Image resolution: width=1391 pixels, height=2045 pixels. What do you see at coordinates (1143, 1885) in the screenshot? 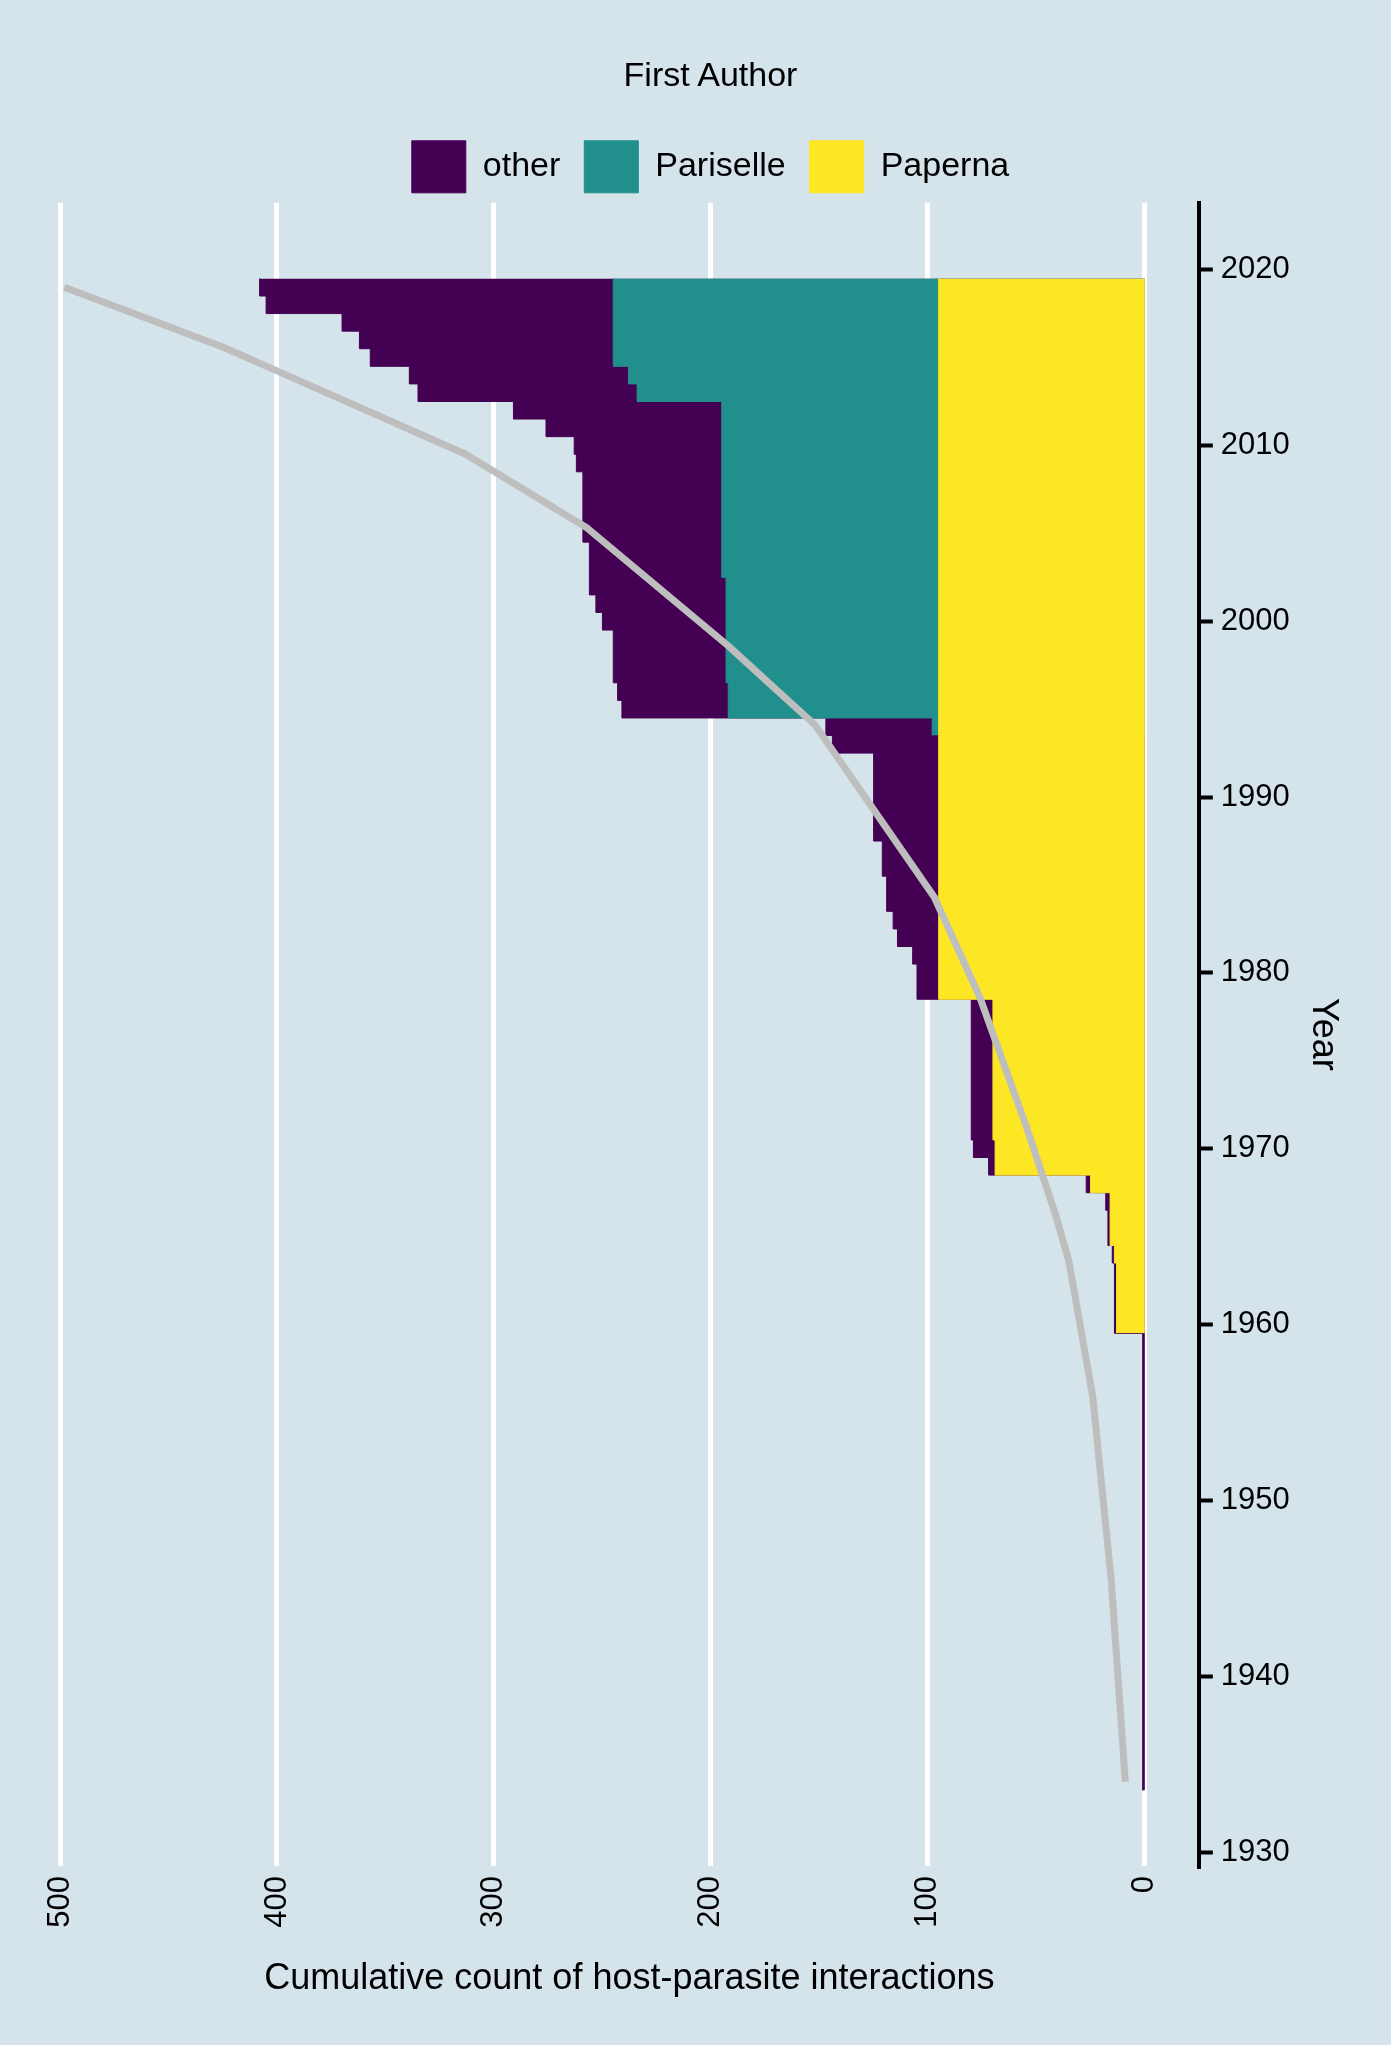
I see `x-tick-label: 0` at bounding box center [1143, 1885].